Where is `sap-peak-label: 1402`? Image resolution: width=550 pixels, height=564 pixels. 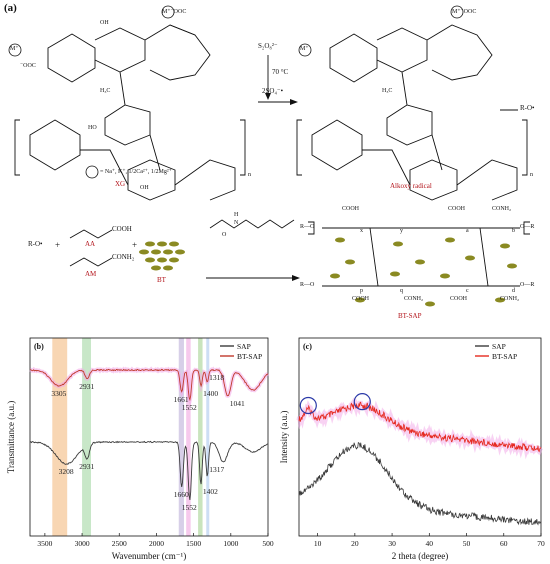 sap-peak-label: 1402 is located at coordinates (210, 491).